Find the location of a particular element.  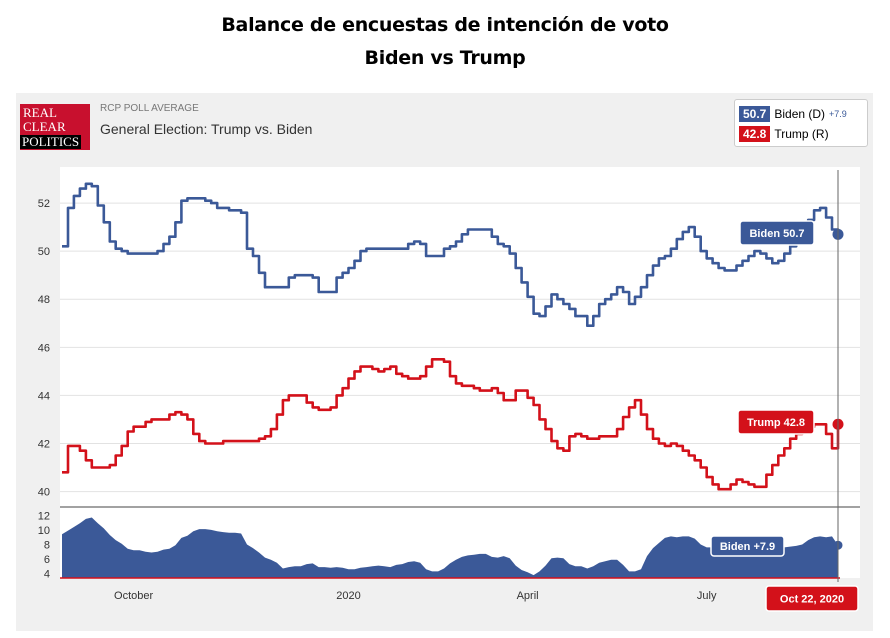

logo-line-1: REAL is located at coordinates (40, 112).